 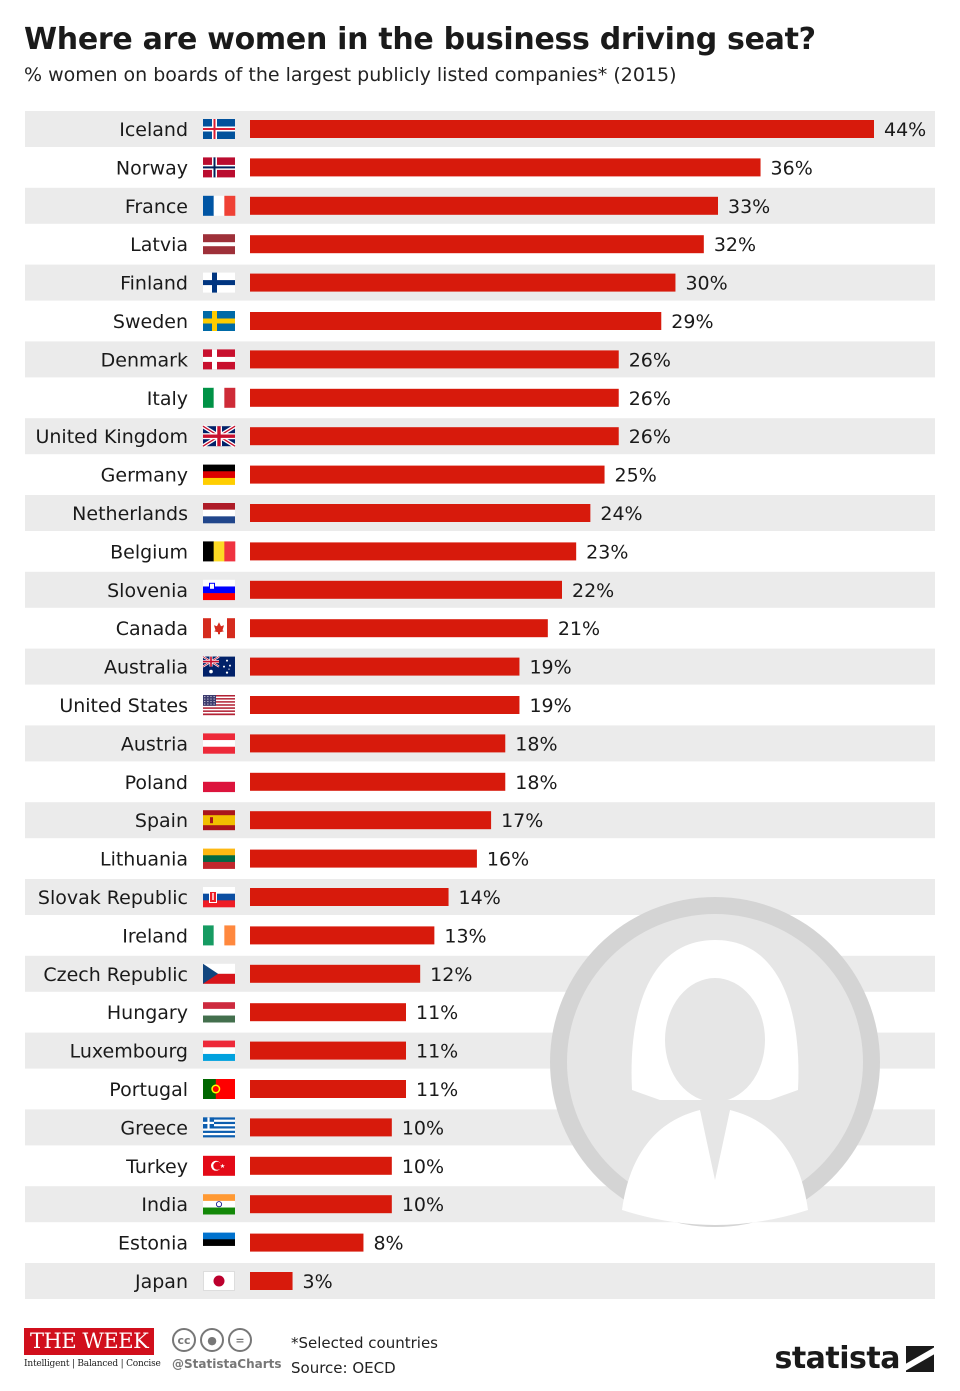 I want to click on value-label: 21%, so click(x=579, y=629).